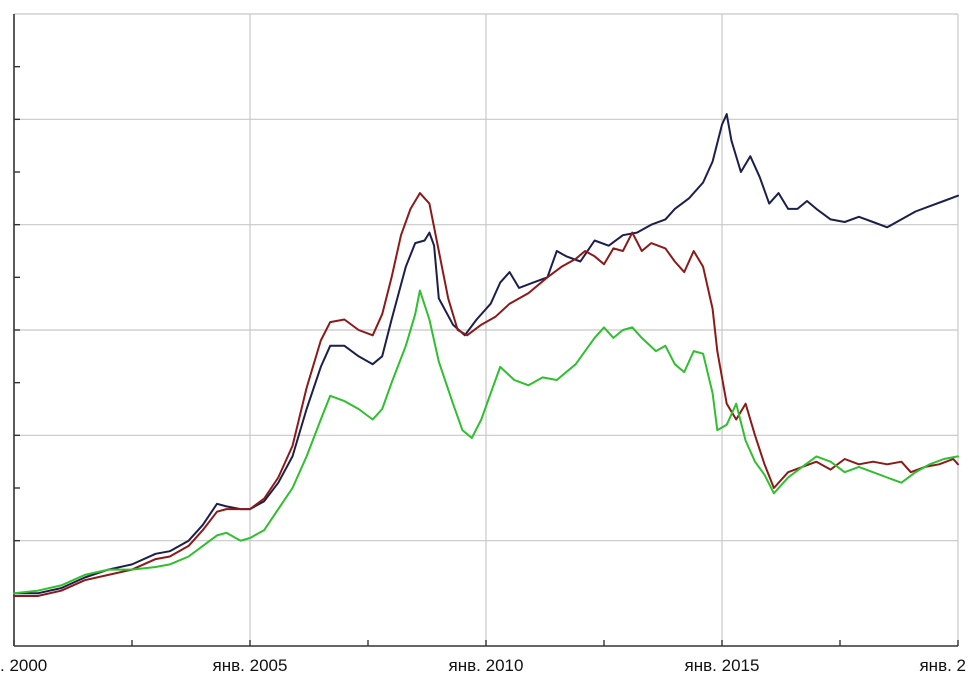  Describe the element at coordinates (942, 665) in the screenshot. I see `x-tick-label: янв. 2` at that location.